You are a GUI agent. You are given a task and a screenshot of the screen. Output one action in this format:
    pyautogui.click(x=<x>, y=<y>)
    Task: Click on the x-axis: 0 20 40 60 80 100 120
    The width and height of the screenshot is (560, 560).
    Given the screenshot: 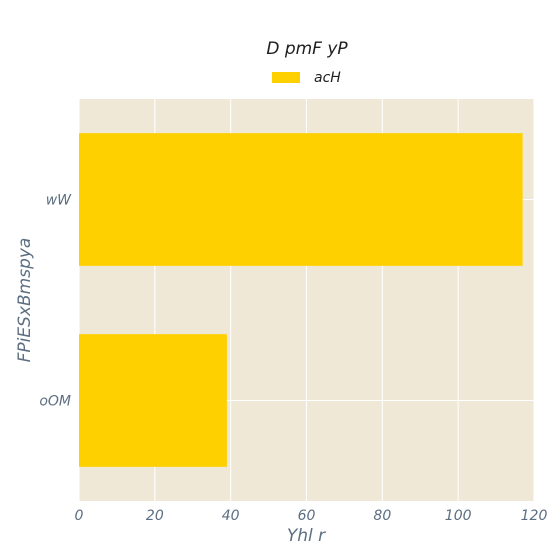 What is the action you would take?
    pyautogui.click(x=311, y=516)
    